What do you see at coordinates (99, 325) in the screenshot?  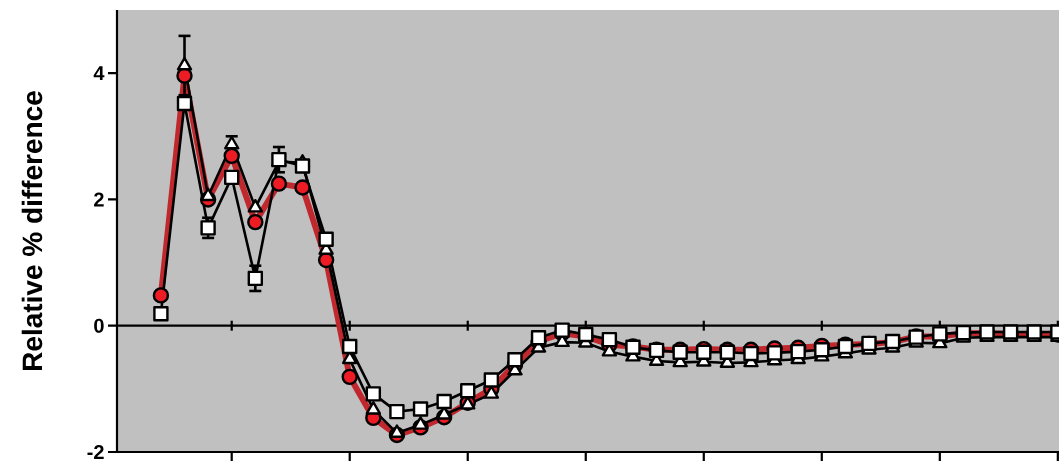 I see `y-tick-label: 0` at bounding box center [99, 325].